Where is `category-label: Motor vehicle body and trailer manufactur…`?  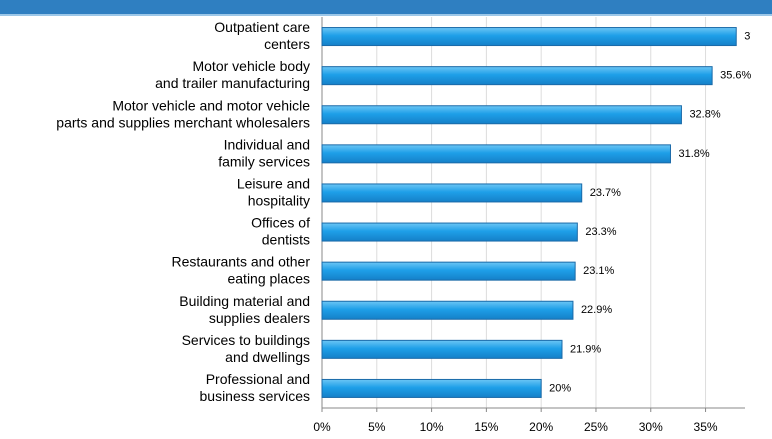 category-label: Motor vehicle body and trailer manufactur… is located at coordinates (232, 74).